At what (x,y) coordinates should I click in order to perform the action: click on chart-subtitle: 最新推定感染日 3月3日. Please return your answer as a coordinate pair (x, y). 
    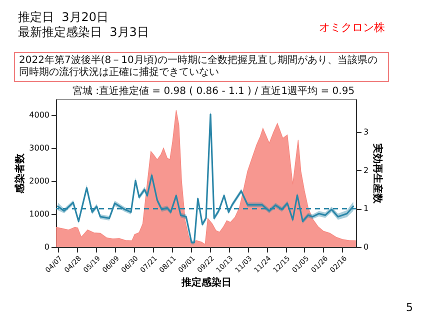
    Looking at the image, I should click on (83, 32).